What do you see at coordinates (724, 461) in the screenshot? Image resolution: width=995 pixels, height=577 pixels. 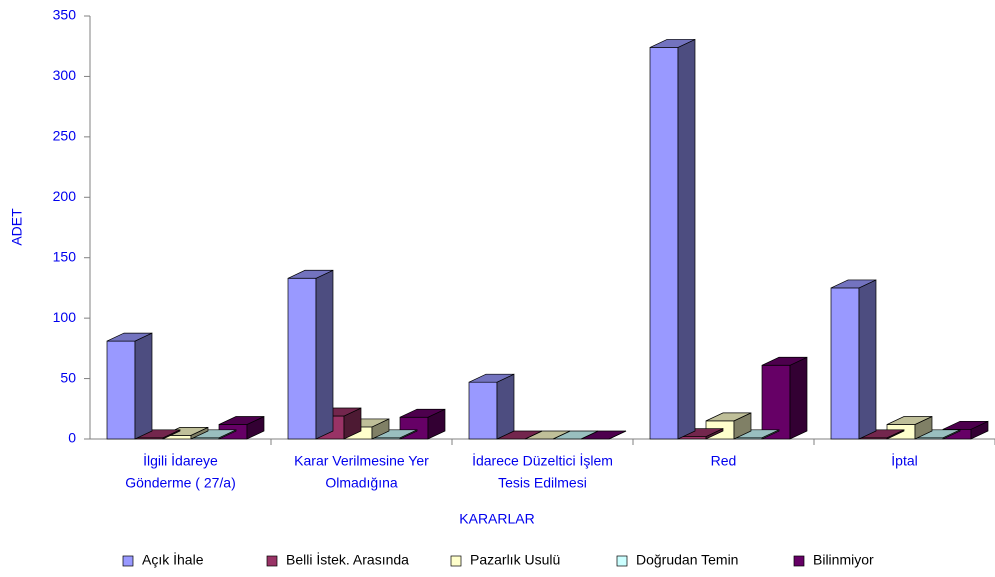 I see `x-tick-label: Red` at bounding box center [724, 461].